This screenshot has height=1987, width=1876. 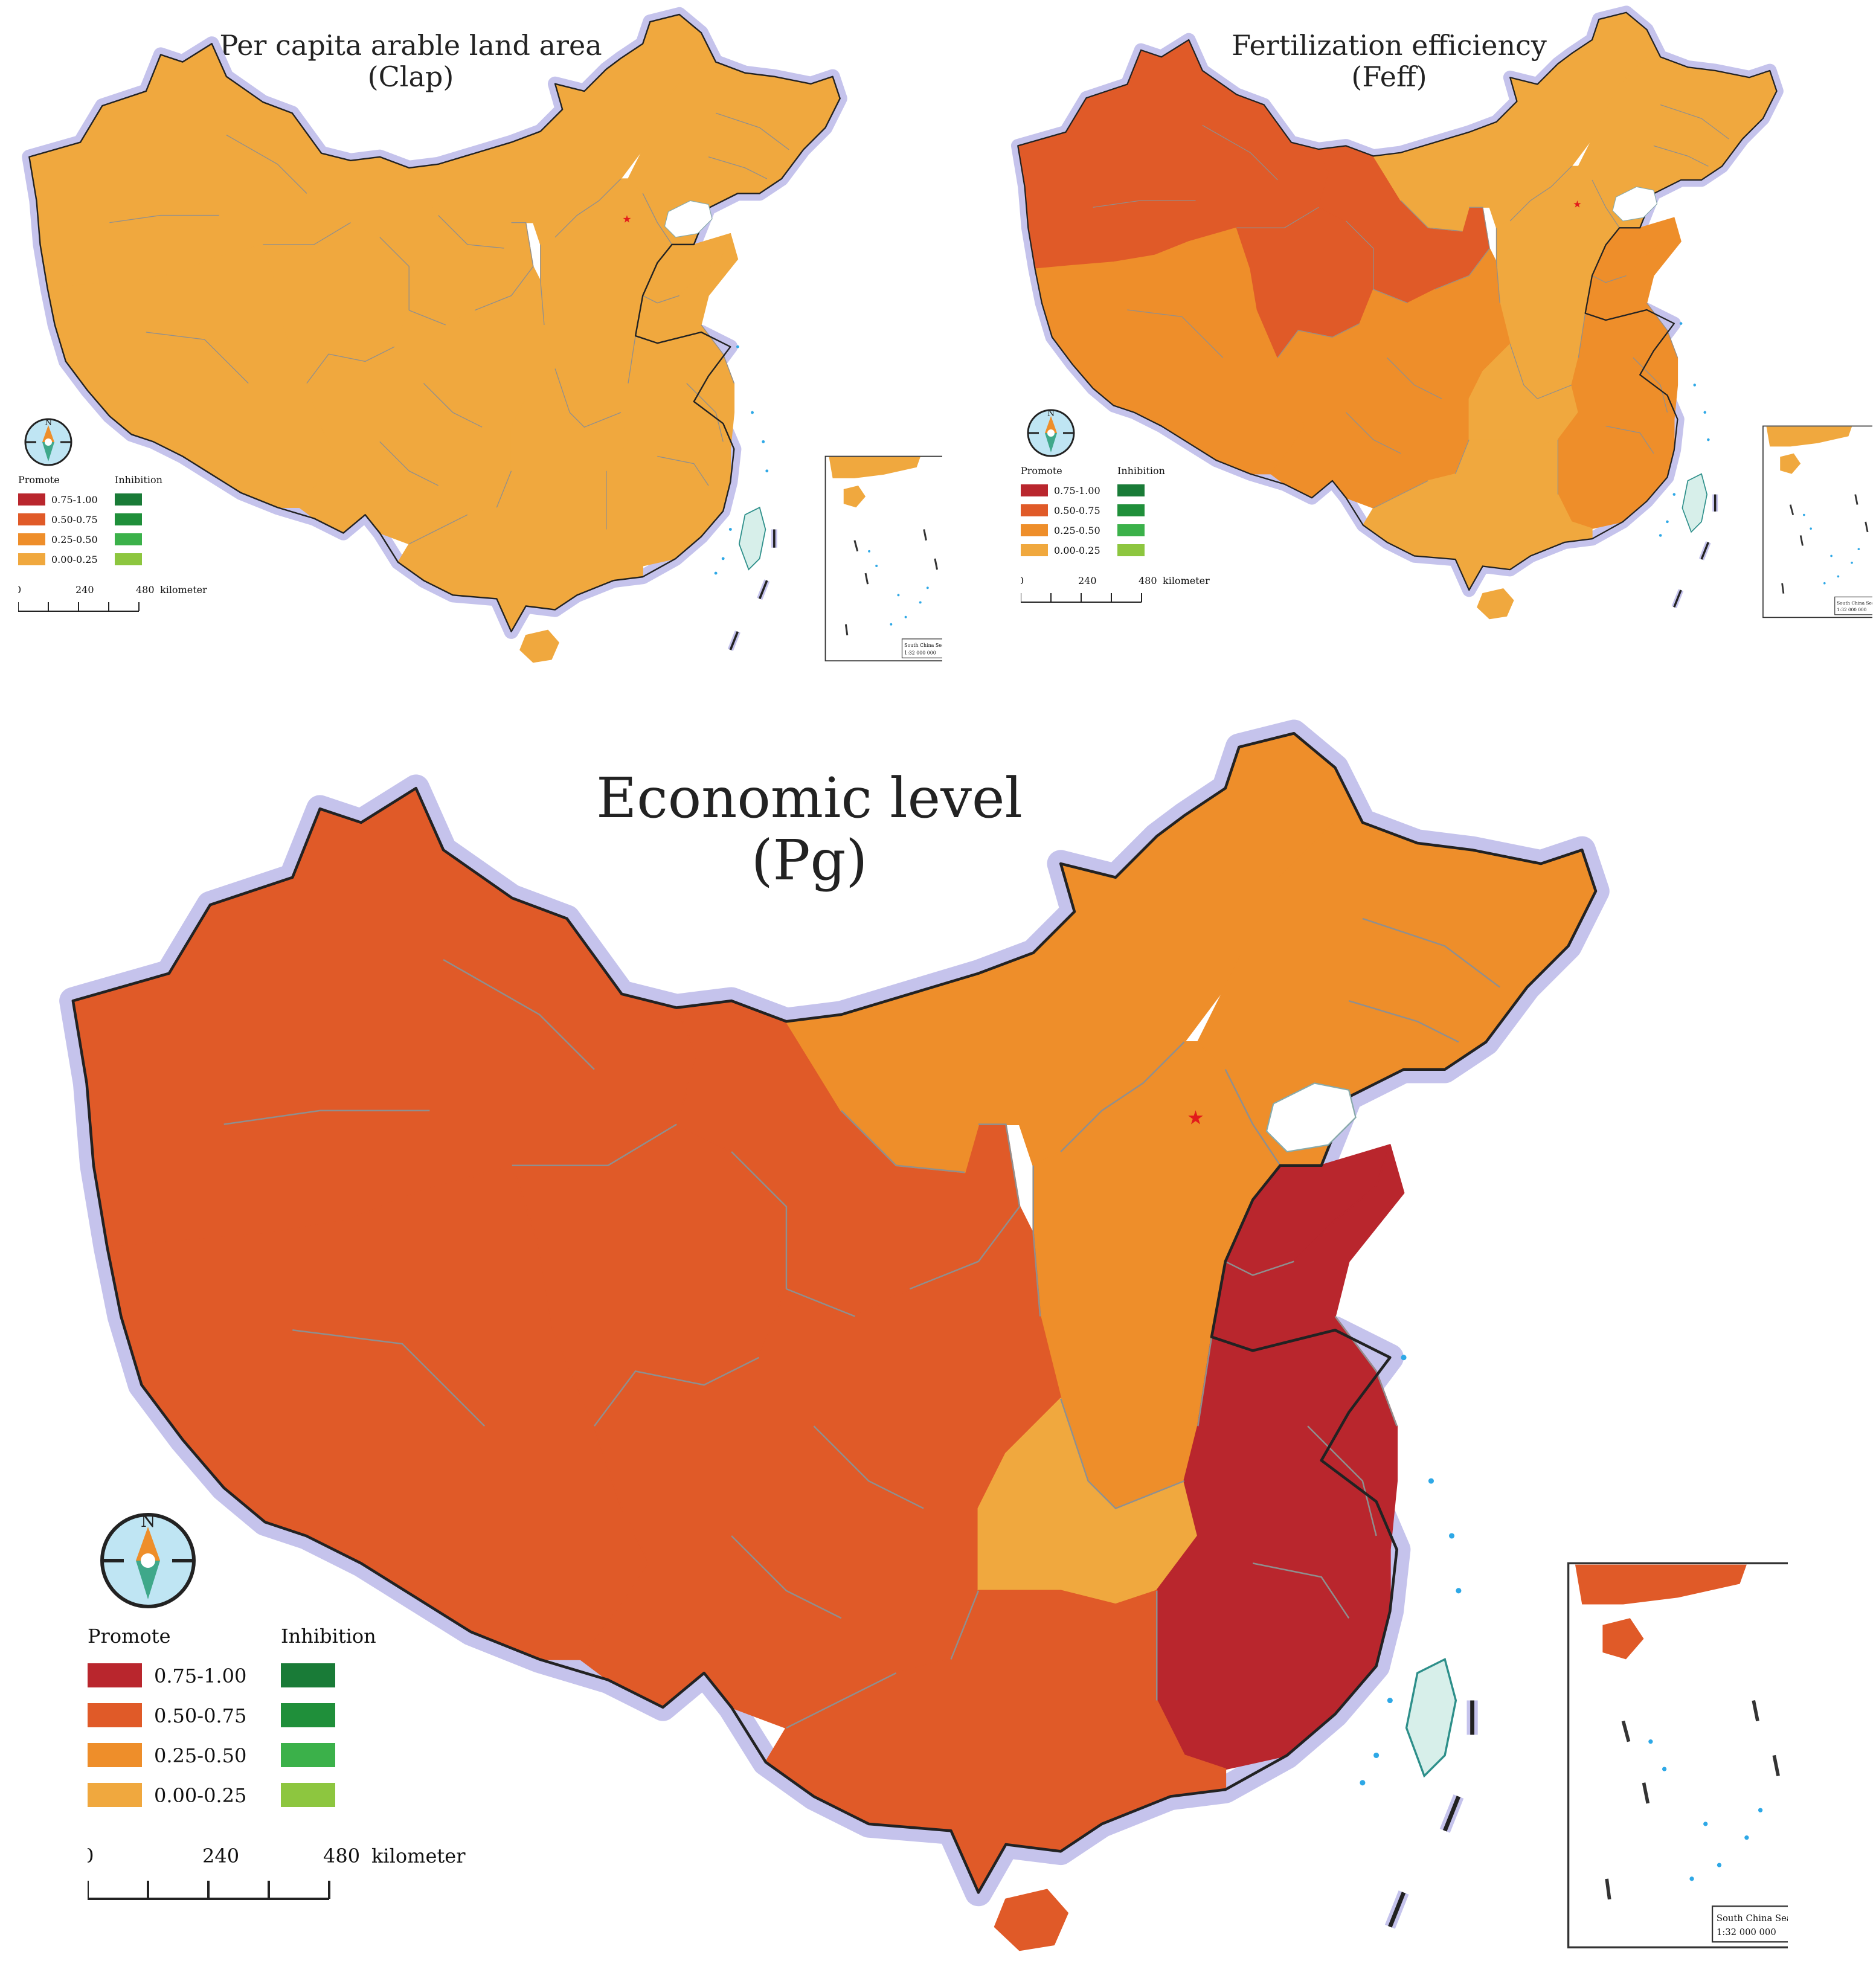 I want to click on legend-range-label: 0.00-0.25, so click(x=1077, y=550).